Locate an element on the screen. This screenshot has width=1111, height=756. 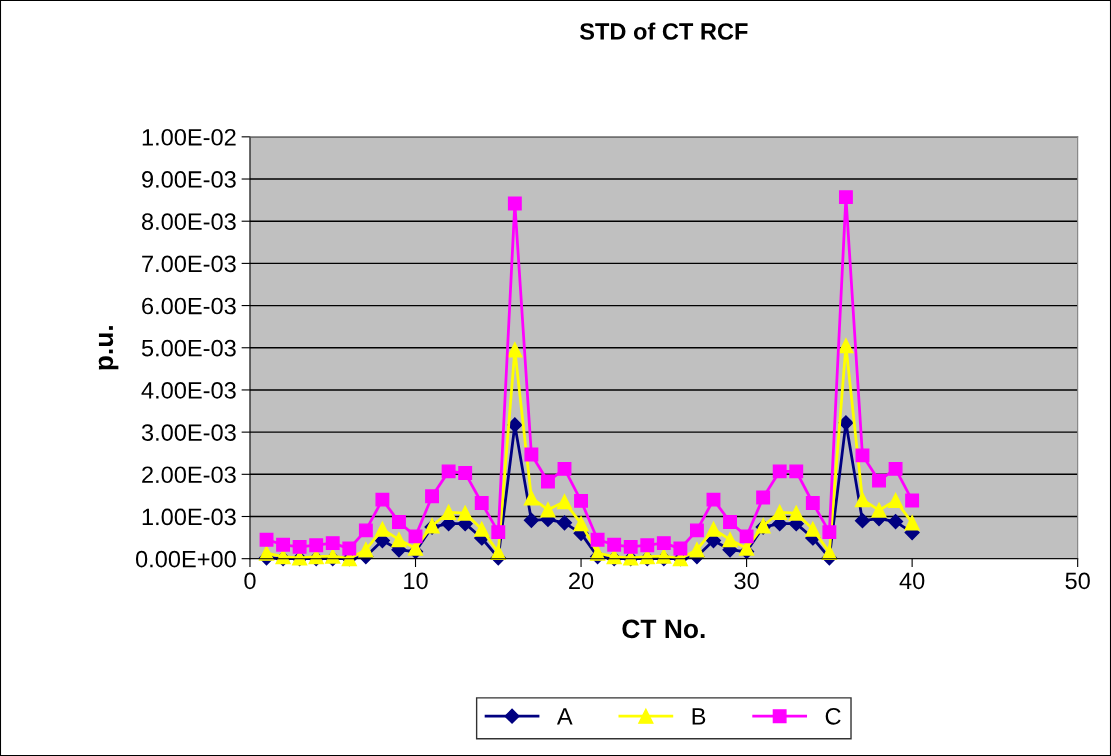
x-tick-label: 10 is located at coordinates (416, 581).